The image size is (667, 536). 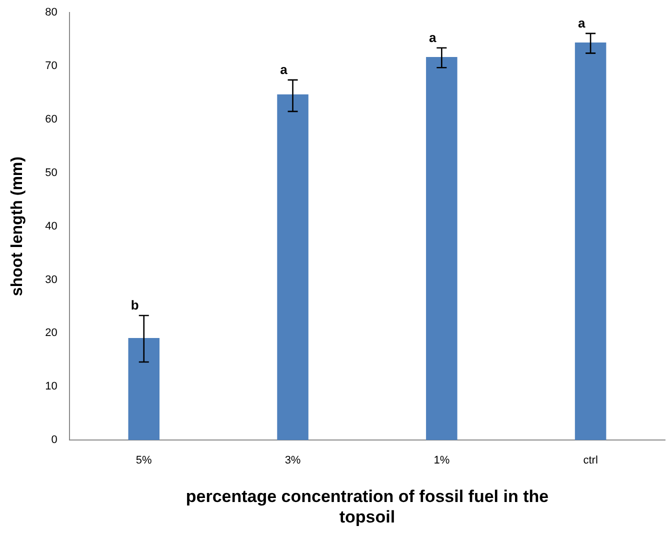 I want to click on y-tick-label: 10, so click(x=51, y=386).